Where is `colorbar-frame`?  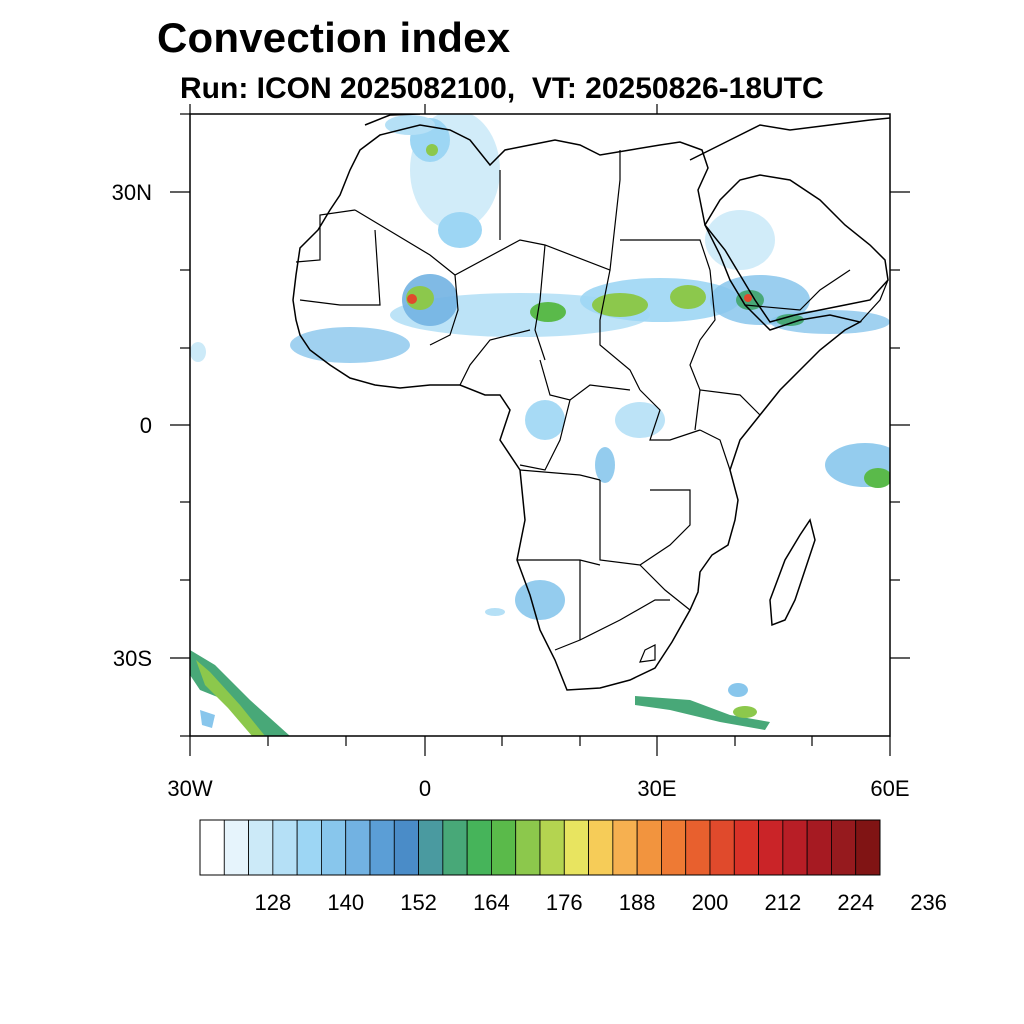
colorbar-frame is located at coordinates (540, 847).